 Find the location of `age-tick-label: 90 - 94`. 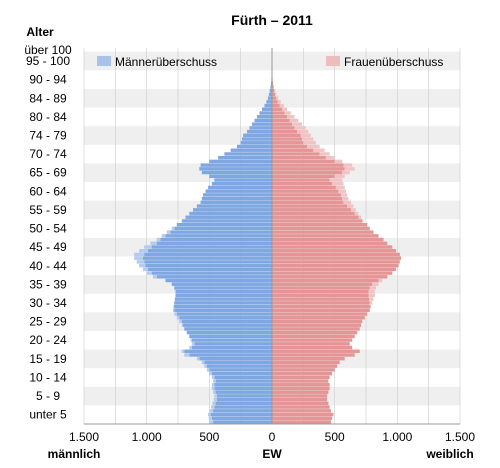

age-tick-label: 90 - 94 is located at coordinates (48, 80).